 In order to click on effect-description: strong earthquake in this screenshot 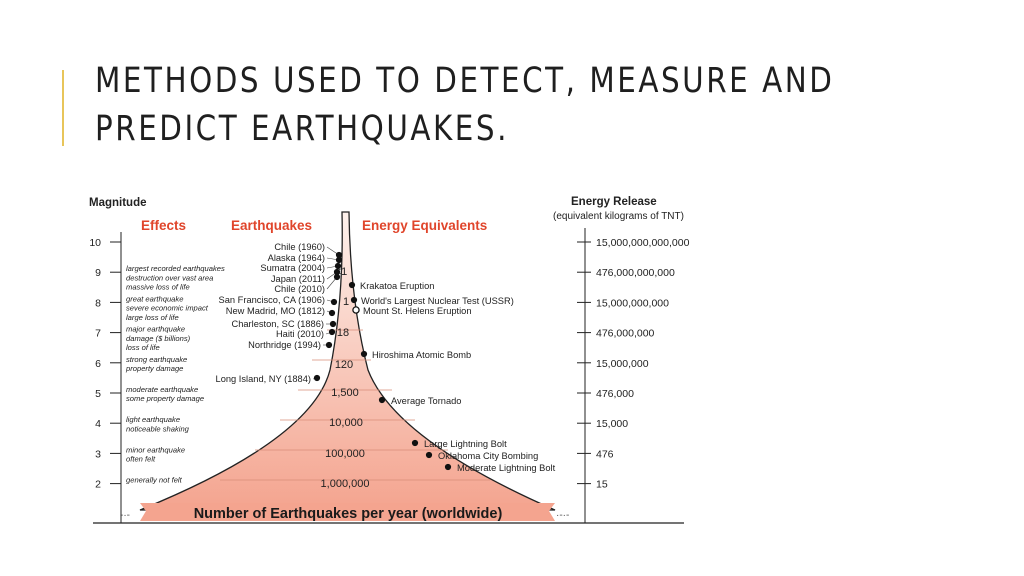, I will do `click(156, 359)`.